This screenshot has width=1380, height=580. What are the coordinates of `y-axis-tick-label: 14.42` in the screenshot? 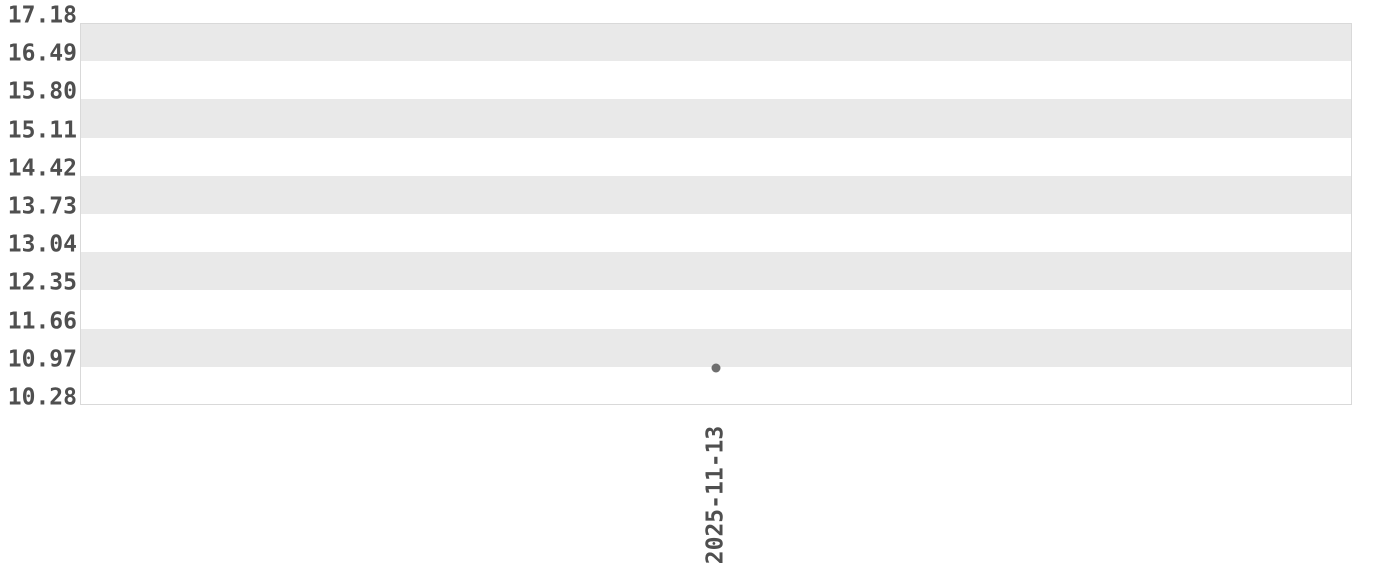 It's located at (42, 168).